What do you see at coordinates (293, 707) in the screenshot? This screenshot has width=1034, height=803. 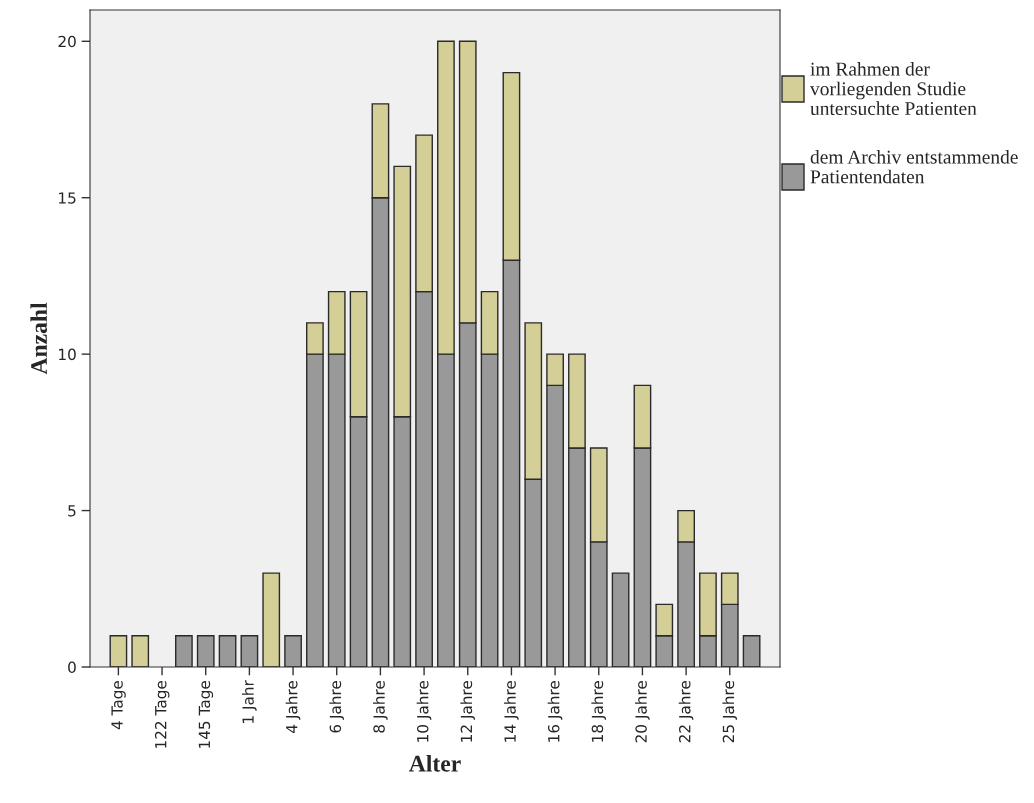 I see `x-tick-label: 4 Jahre` at bounding box center [293, 707].